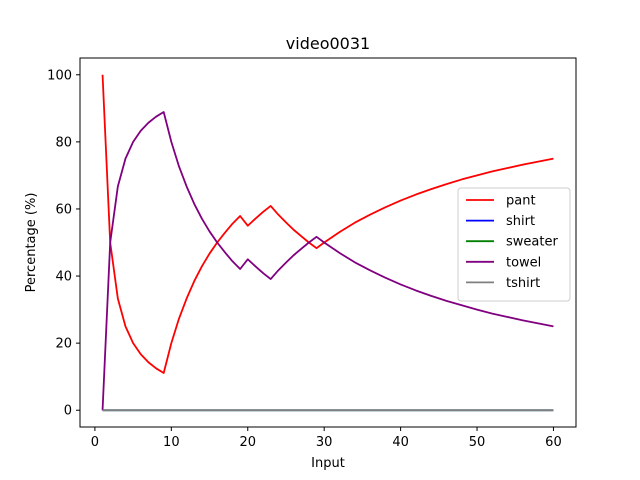 This screenshot has width=640, height=480. I want to click on y-tick-label: 60, so click(63, 209).